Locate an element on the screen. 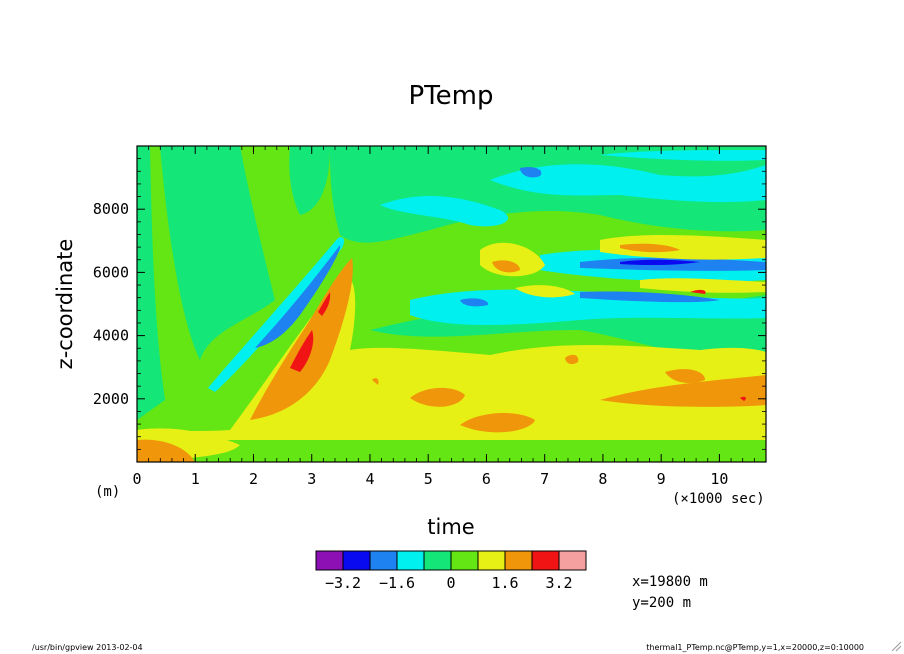 Image resolution: width=904 pixels, height=654 pixels. colorbar-tick-label: 0 is located at coordinates (450, 583).